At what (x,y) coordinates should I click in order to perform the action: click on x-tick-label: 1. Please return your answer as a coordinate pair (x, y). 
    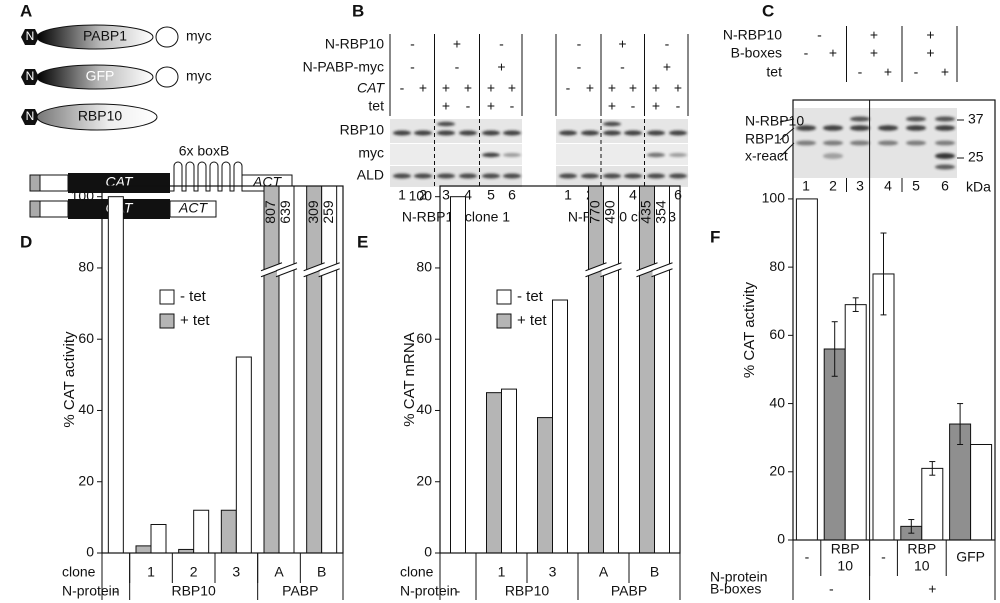
    Looking at the image, I should click on (502, 572).